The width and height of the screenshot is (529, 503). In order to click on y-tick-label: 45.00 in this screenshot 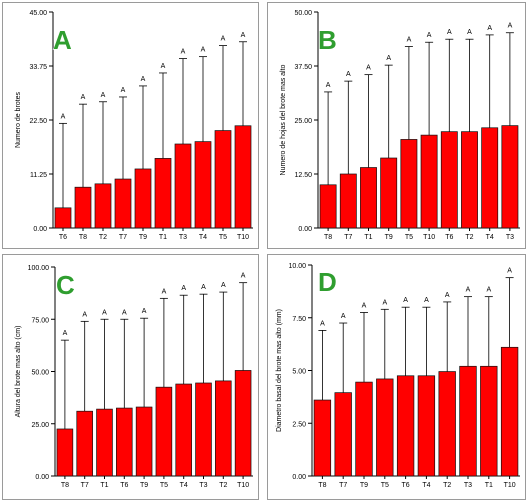, I will do `click(38, 13)`.